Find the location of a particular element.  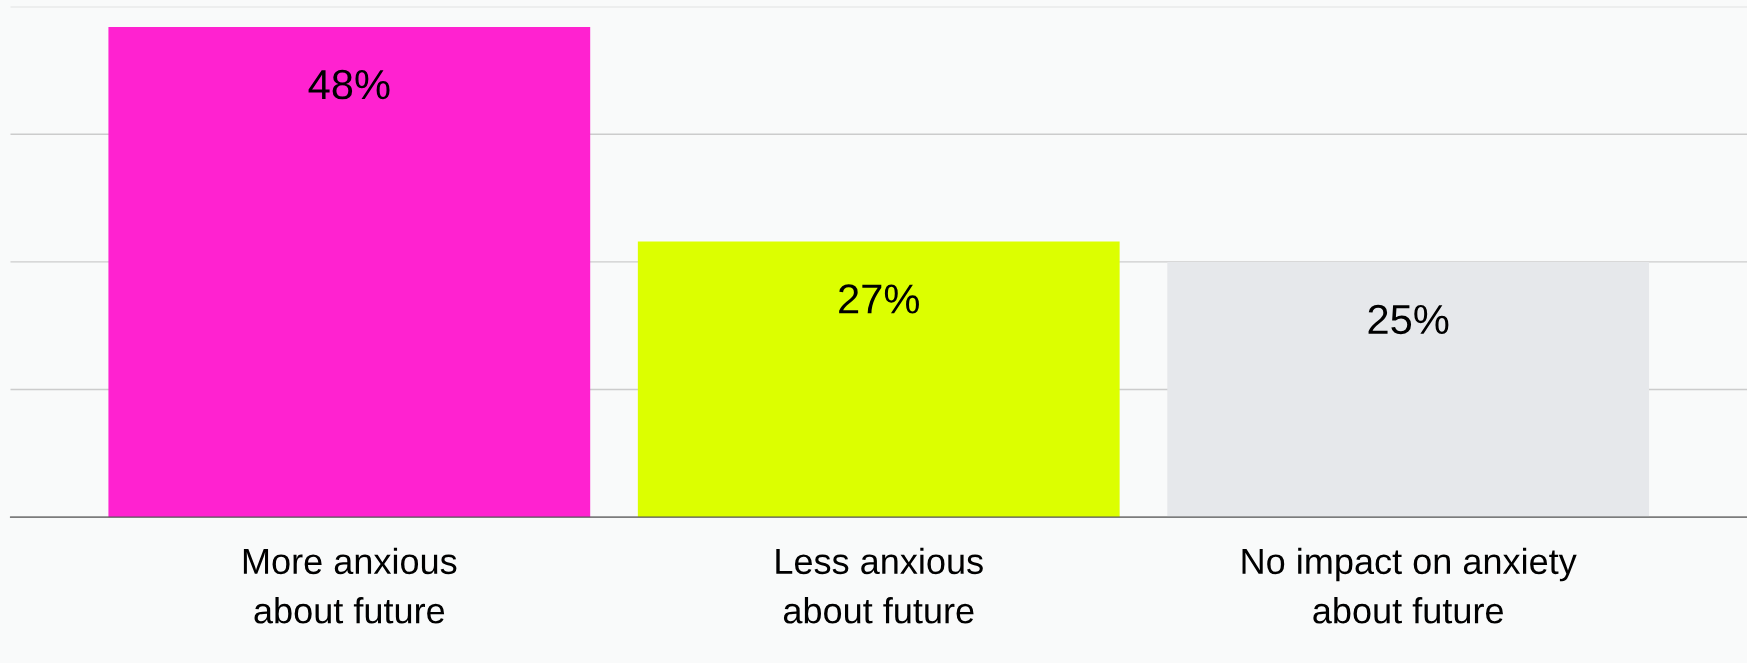

x-tick-label: More anxious about future is located at coordinates (350, 585).